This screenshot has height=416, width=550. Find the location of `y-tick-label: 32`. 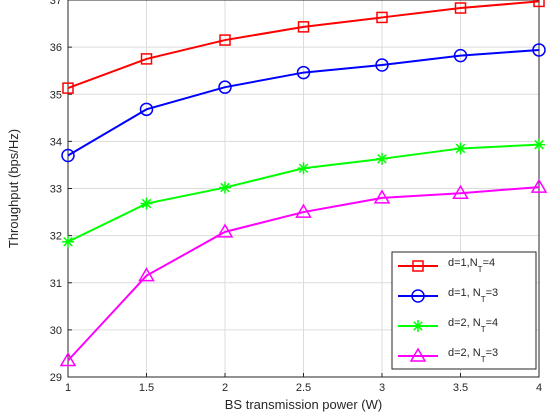

y-tick-label: 32 is located at coordinates (56, 237).